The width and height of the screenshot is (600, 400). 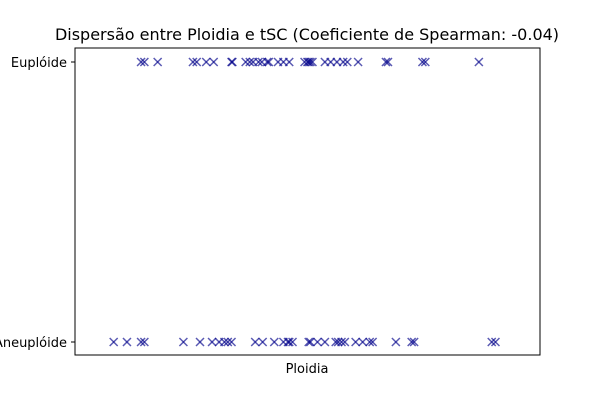 I want to click on y-tick-label: Euplóide, so click(x=39, y=63).